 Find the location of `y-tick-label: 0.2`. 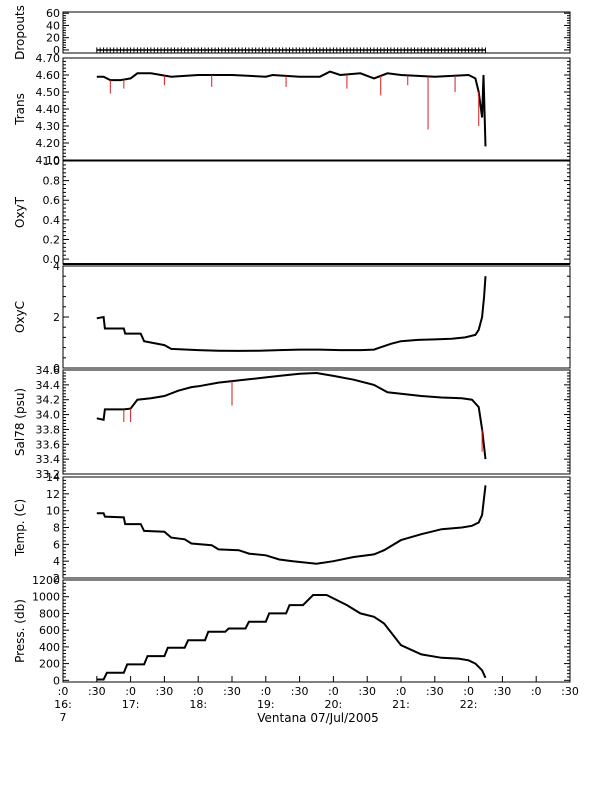

y-tick-label: 0.2 is located at coordinates (52, 239).